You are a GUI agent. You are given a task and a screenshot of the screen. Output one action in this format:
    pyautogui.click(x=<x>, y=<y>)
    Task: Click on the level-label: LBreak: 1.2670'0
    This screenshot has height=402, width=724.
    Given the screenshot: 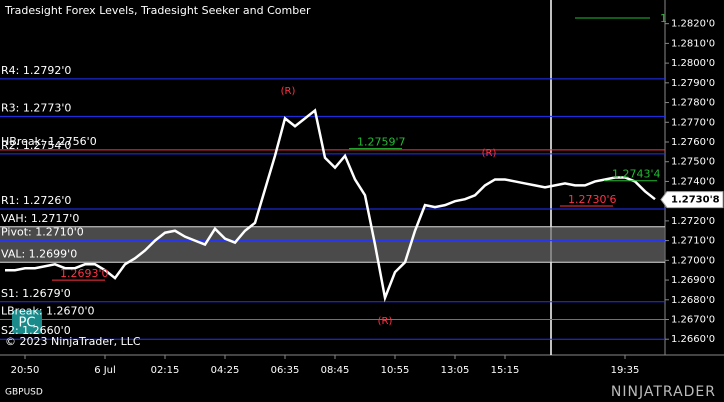 What is the action you would take?
    pyautogui.click(x=48, y=311)
    